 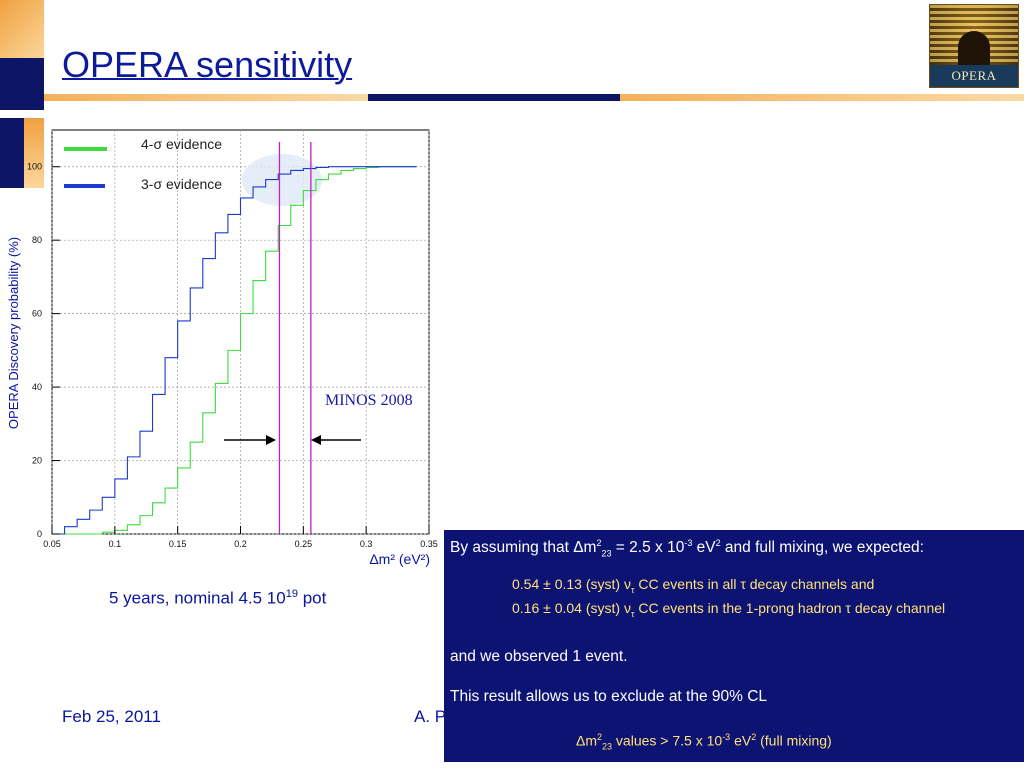 I want to click on value-part-a: Δm, so click(x=587, y=740).